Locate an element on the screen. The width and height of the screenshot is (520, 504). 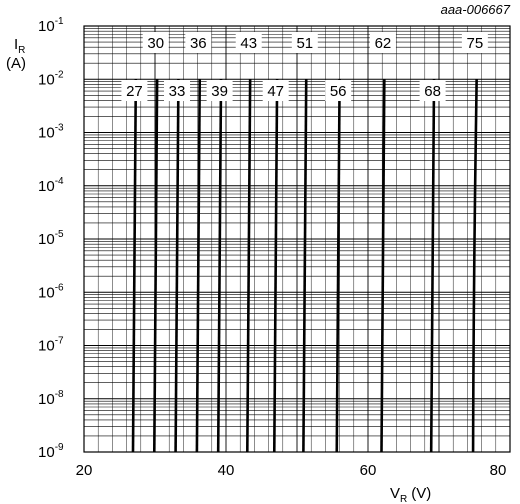
series-label-75: 75 is located at coordinates (475, 43).